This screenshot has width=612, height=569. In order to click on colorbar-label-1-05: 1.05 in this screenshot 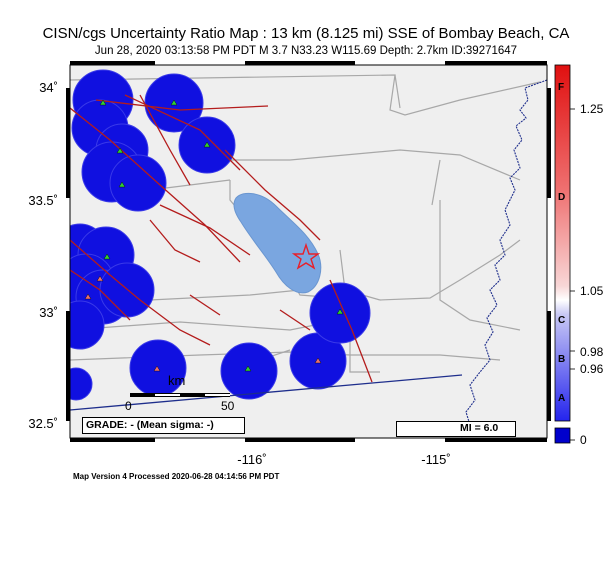, I will do `click(592, 291)`.